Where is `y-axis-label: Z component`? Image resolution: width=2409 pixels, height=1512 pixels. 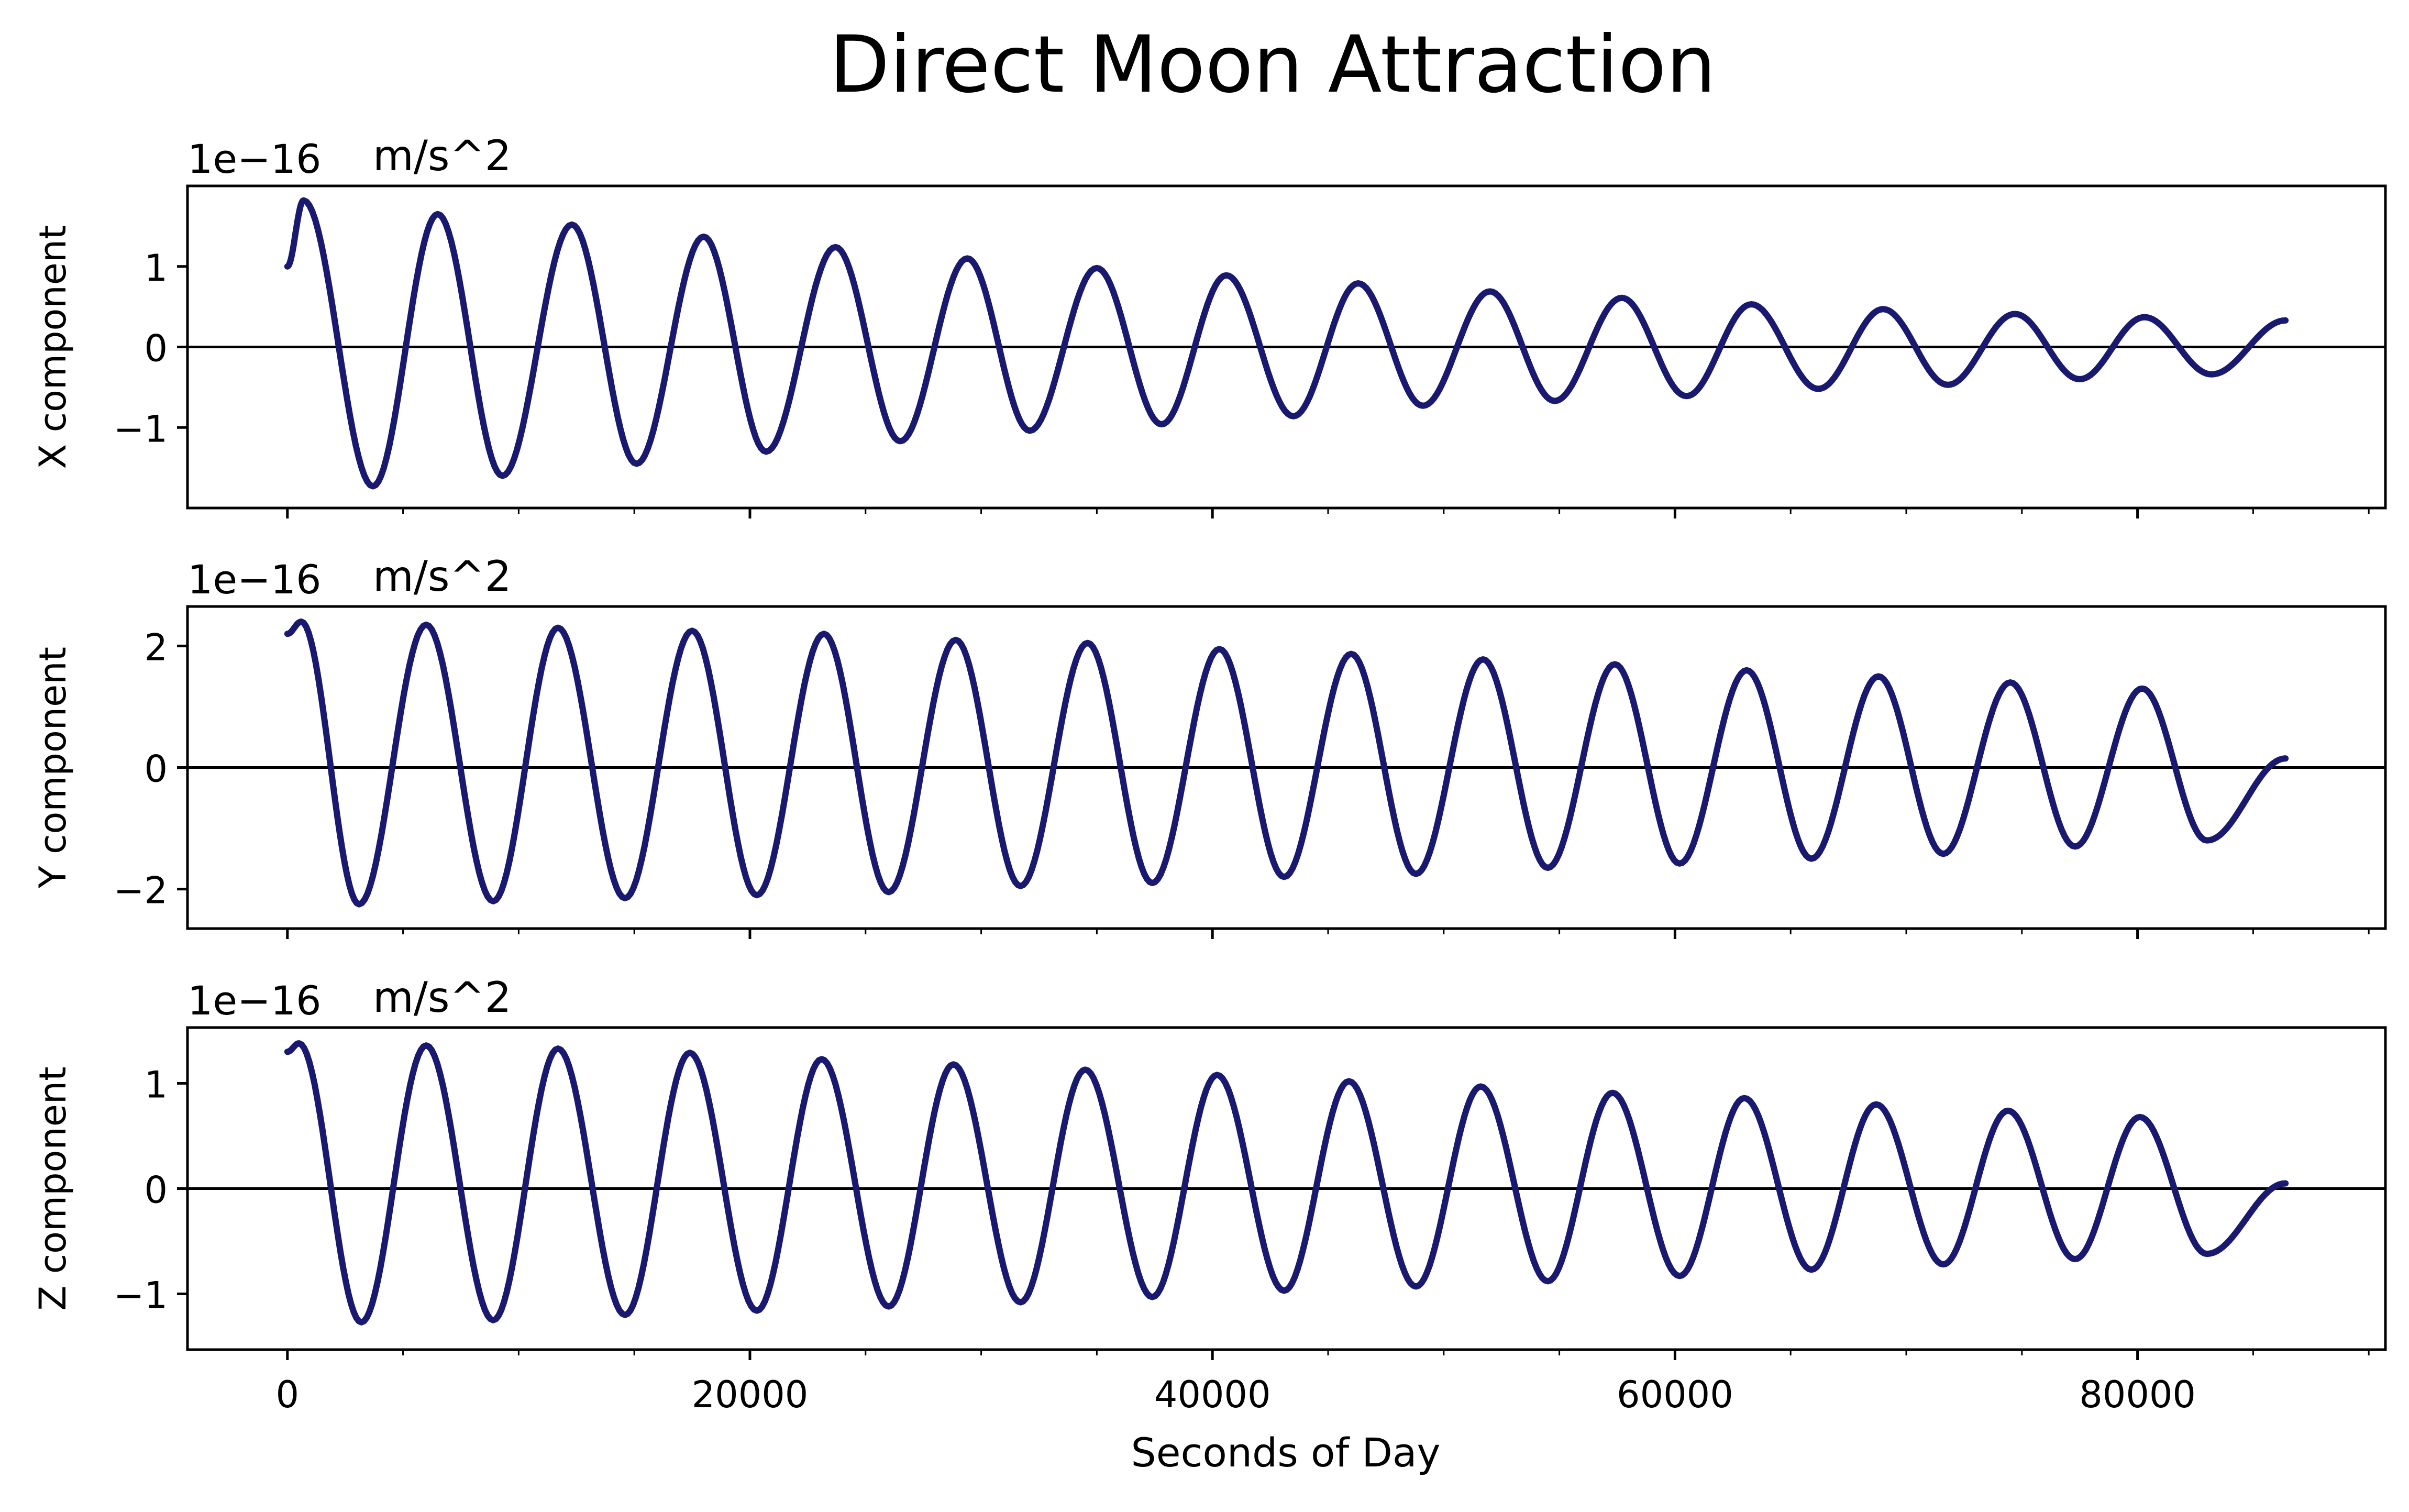 y-axis-label: Z component is located at coordinates (52, 1188).